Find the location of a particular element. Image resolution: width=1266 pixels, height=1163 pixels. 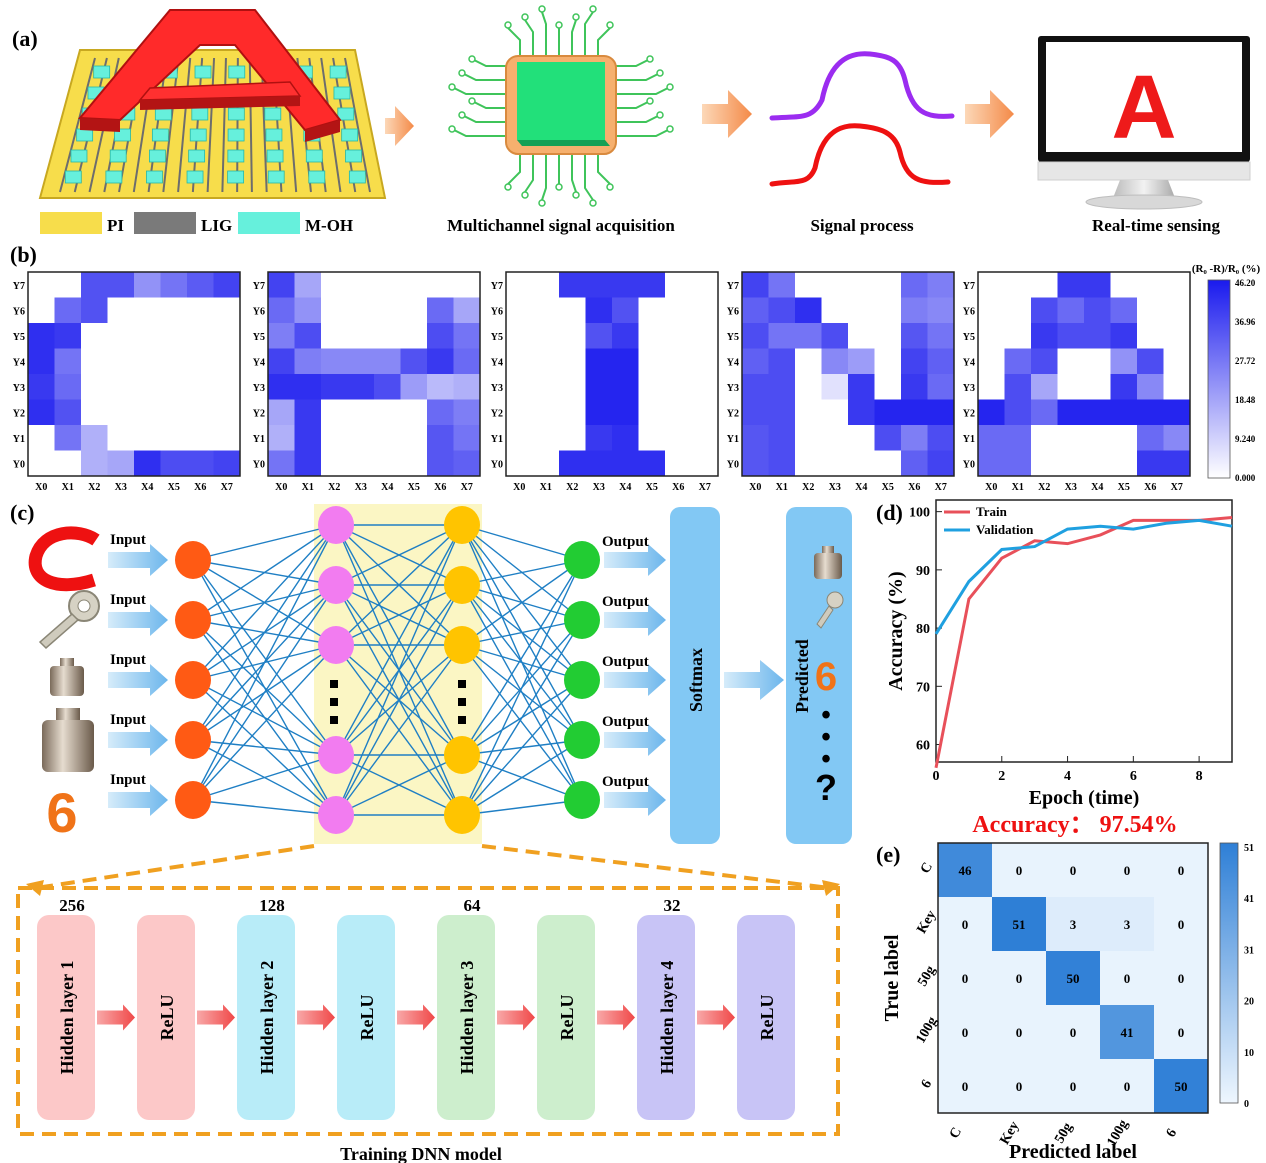

confusion-x-tick: C is located at coordinates (956, 1133).